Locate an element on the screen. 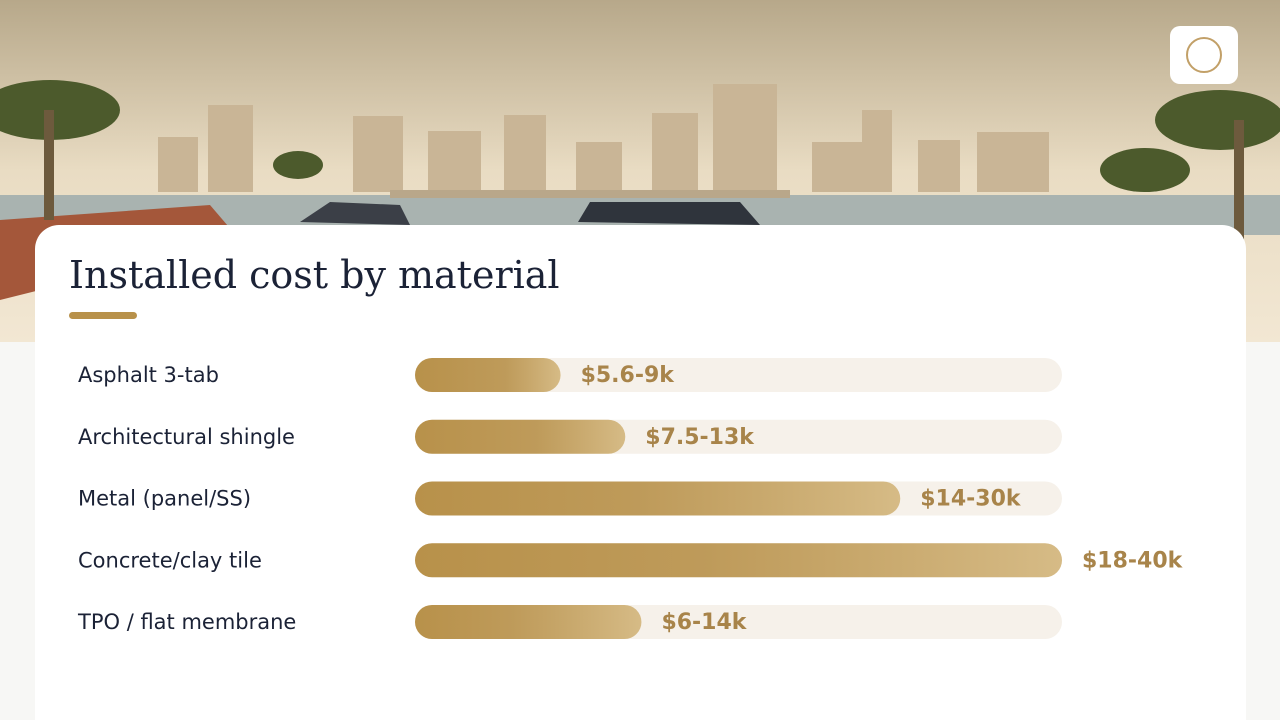 The height and width of the screenshot is (720, 1280). category-label: Concrete/clay tile is located at coordinates (170, 560).